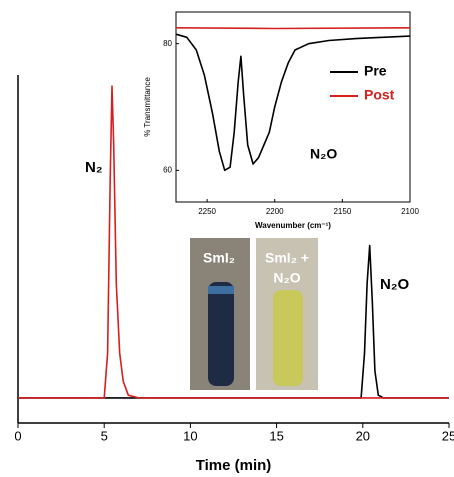 This screenshot has height=477, width=454. Describe the element at coordinates (276, 435) in the screenshot. I see `x-tick-label: 15` at that location.